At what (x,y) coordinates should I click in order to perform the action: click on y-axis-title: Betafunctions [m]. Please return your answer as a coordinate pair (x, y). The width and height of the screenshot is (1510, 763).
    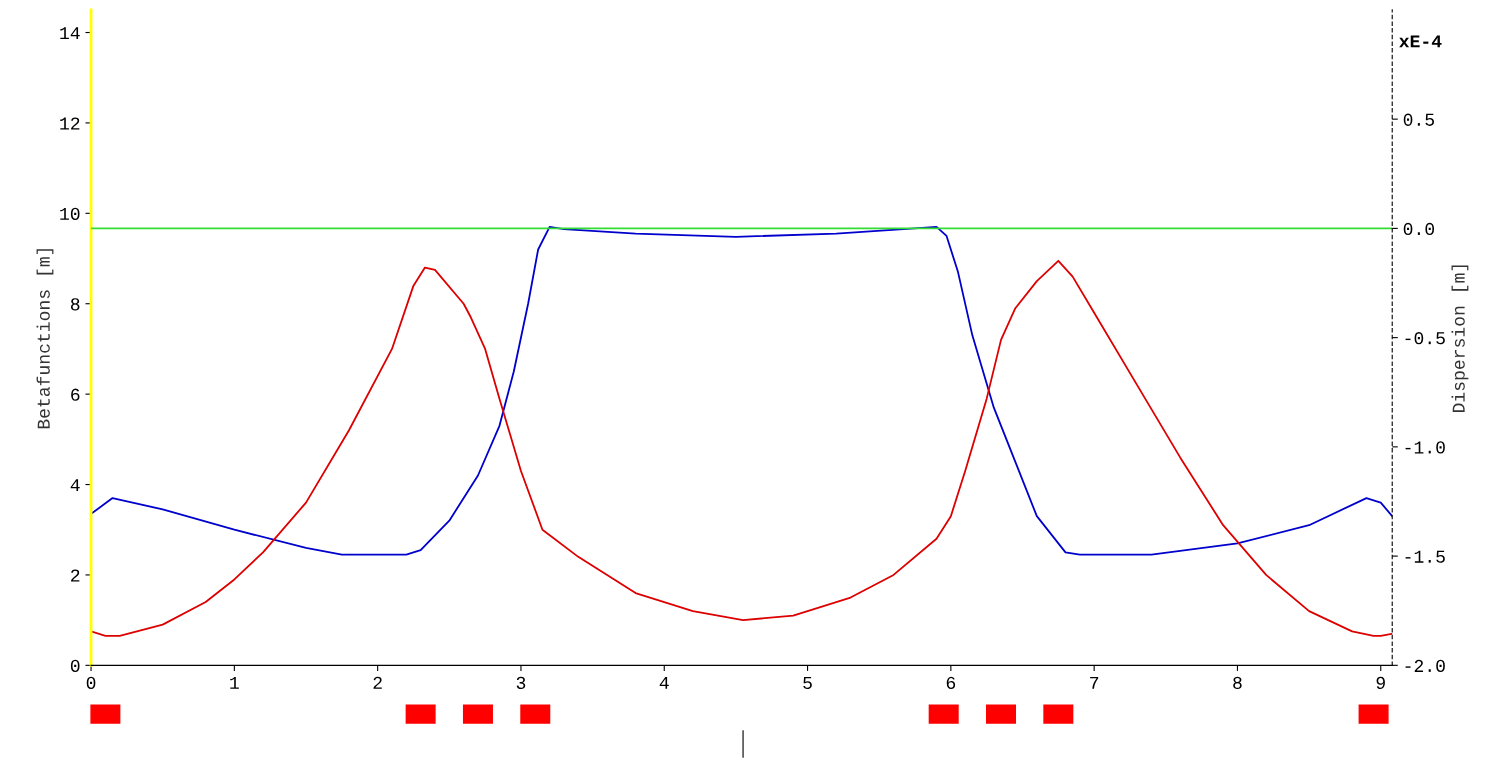
    Looking at the image, I should click on (45, 339).